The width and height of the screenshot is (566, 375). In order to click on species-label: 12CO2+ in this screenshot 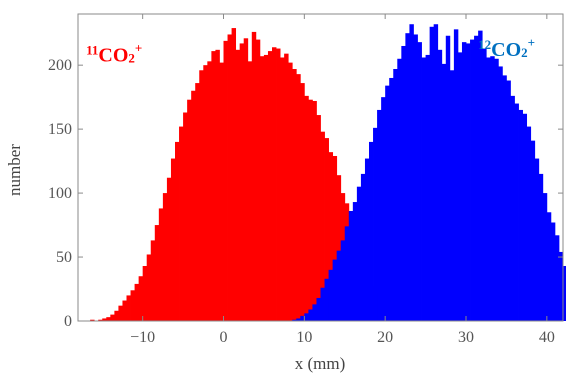, I will do `click(506, 48)`.